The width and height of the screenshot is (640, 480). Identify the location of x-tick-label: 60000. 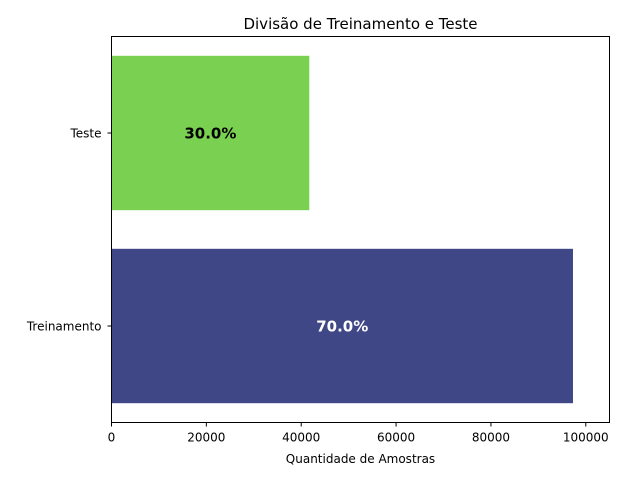
(396, 438).